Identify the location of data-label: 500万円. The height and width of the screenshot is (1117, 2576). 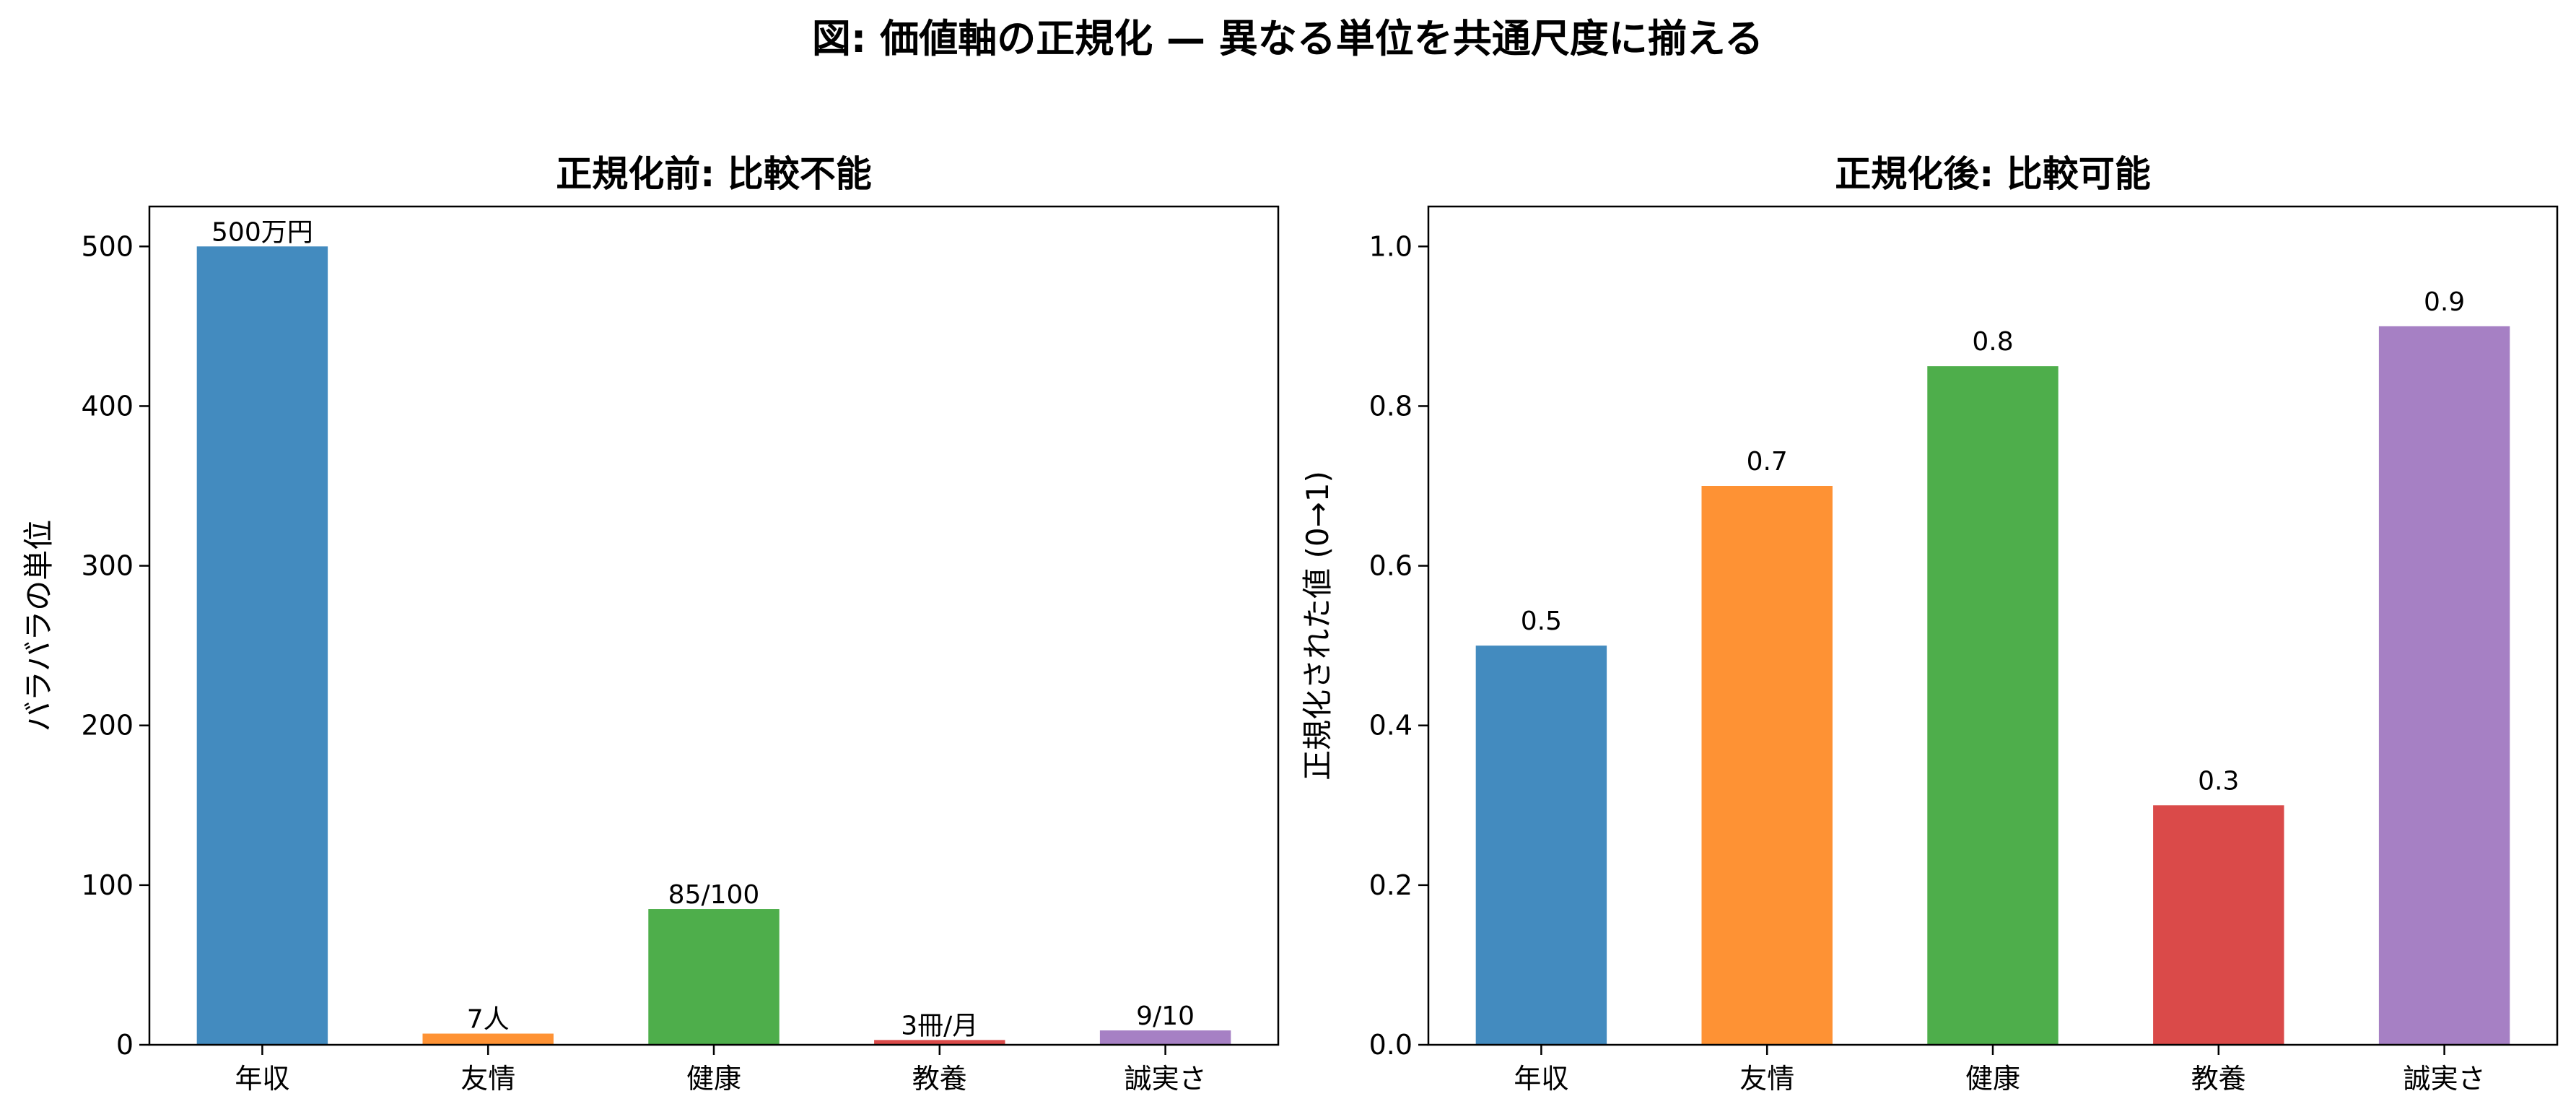
(262, 232).